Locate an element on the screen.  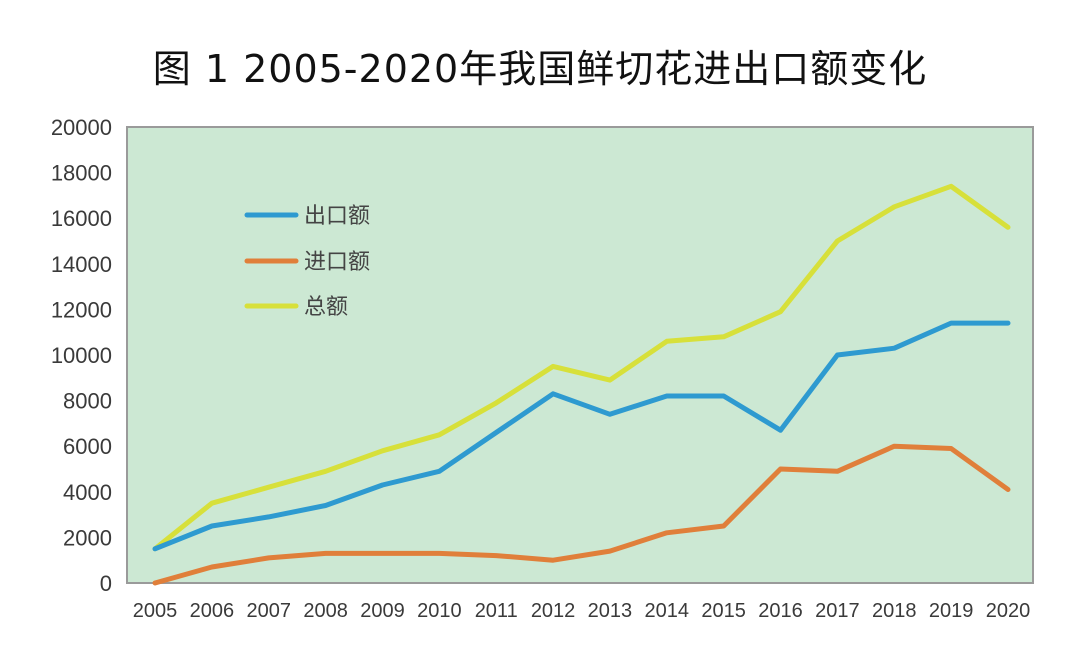
legend-label: 总额 is located at coordinates (326, 307).